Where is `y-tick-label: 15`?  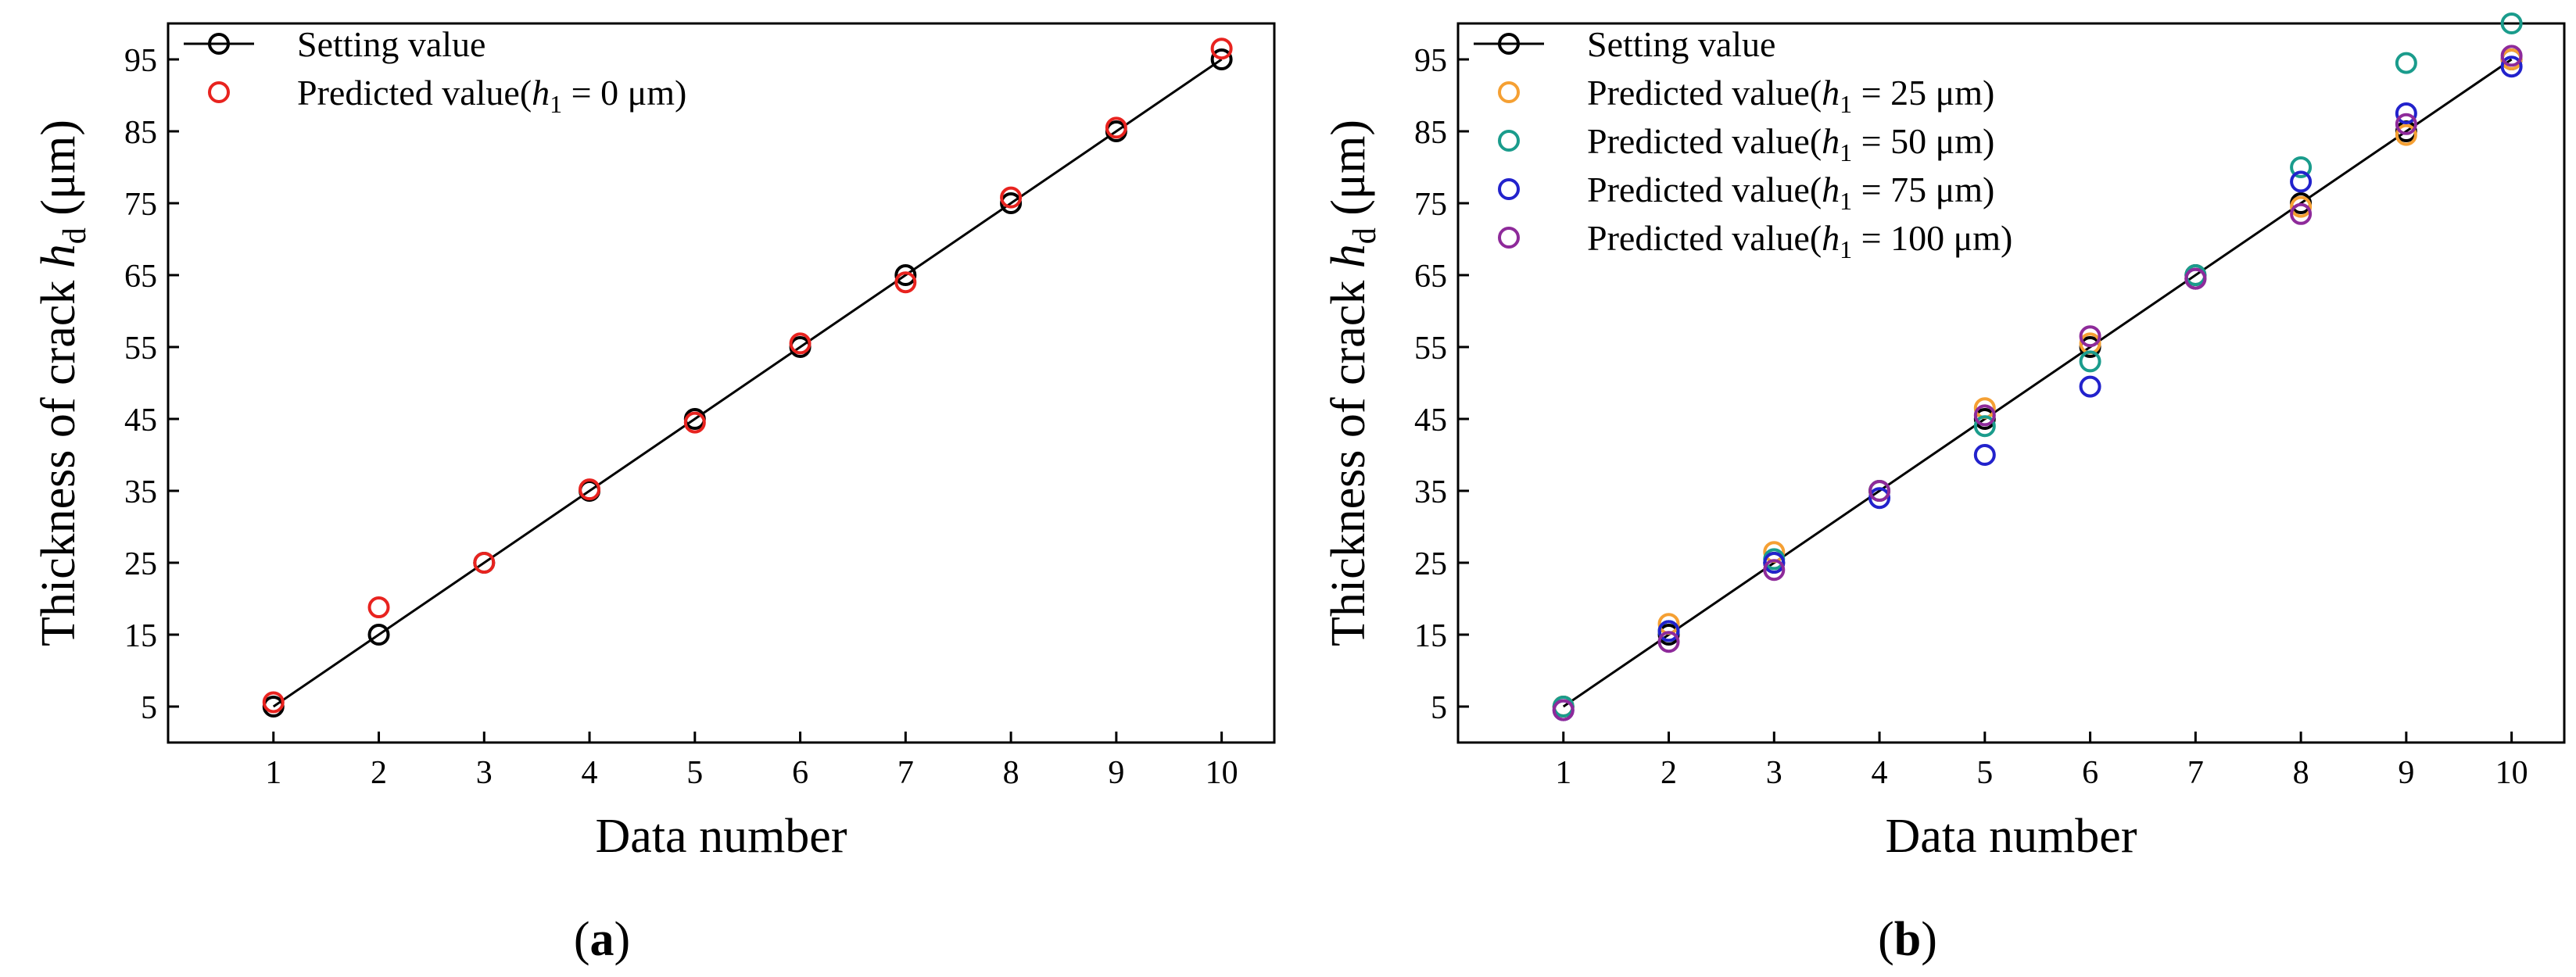 y-tick-label: 15 is located at coordinates (140, 636).